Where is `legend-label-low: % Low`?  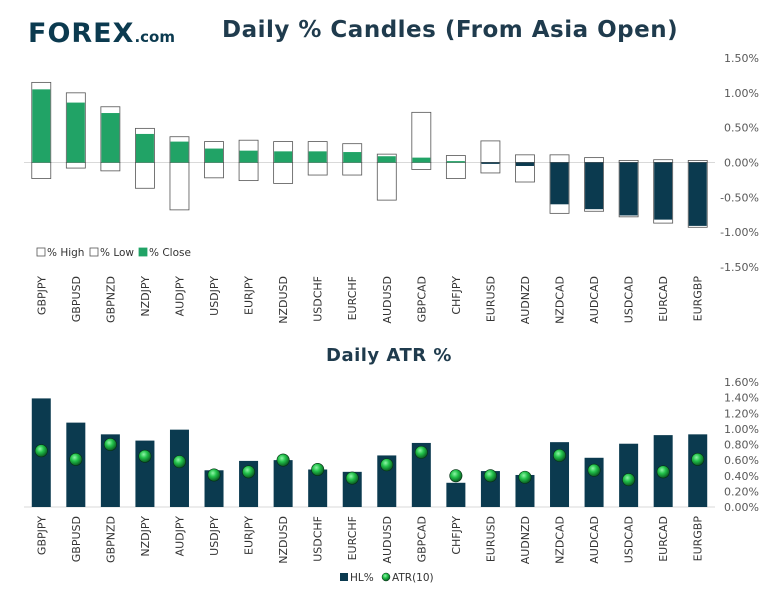
legend-label-low: % Low is located at coordinates (117, 253).